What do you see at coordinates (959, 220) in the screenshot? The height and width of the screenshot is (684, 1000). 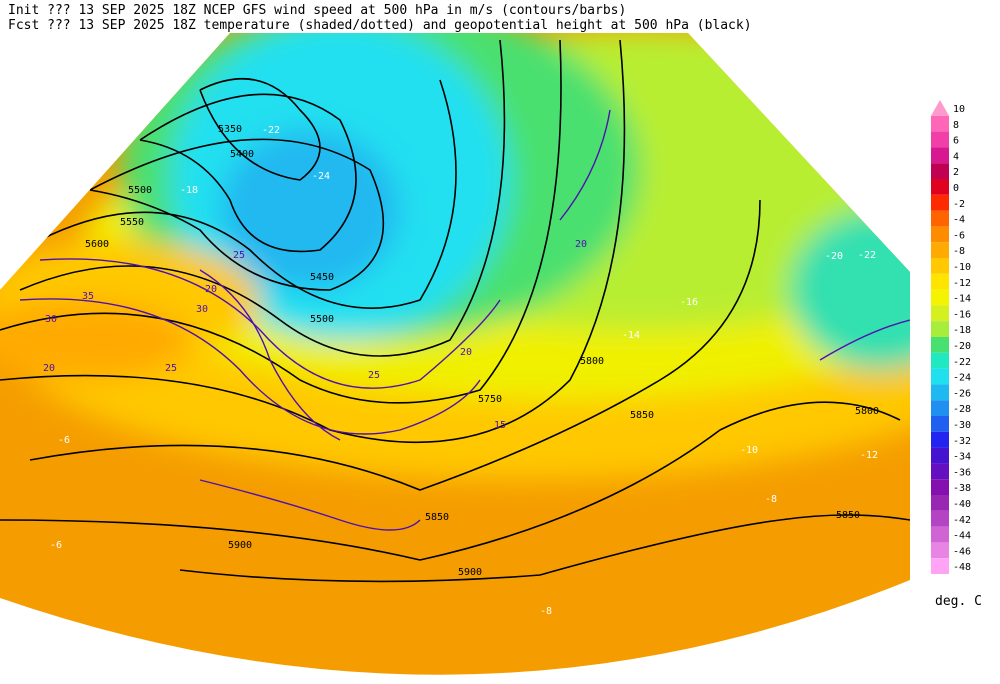 I see `colorbar-label: -4` at bounding box center [959, 220].